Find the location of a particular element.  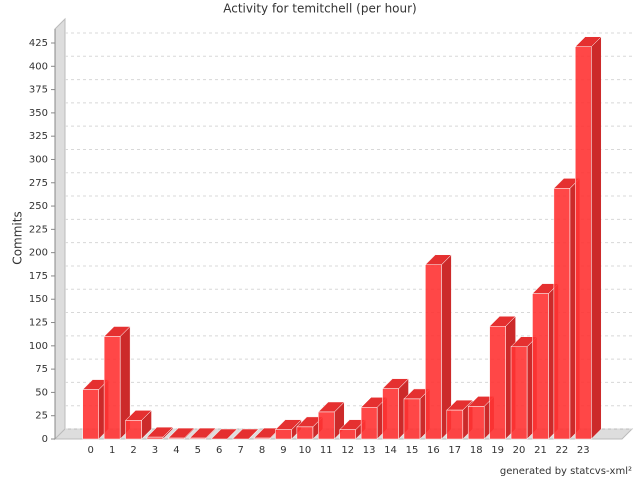

y-tick-label: 200 is located at coordinates (38, 253).